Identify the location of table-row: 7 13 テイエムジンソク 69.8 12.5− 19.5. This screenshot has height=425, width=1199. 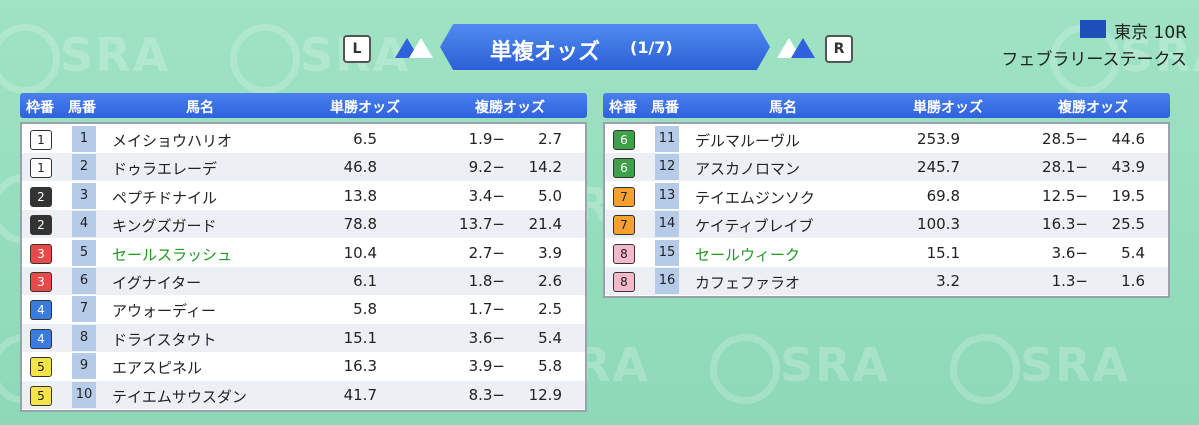
(886, 195).